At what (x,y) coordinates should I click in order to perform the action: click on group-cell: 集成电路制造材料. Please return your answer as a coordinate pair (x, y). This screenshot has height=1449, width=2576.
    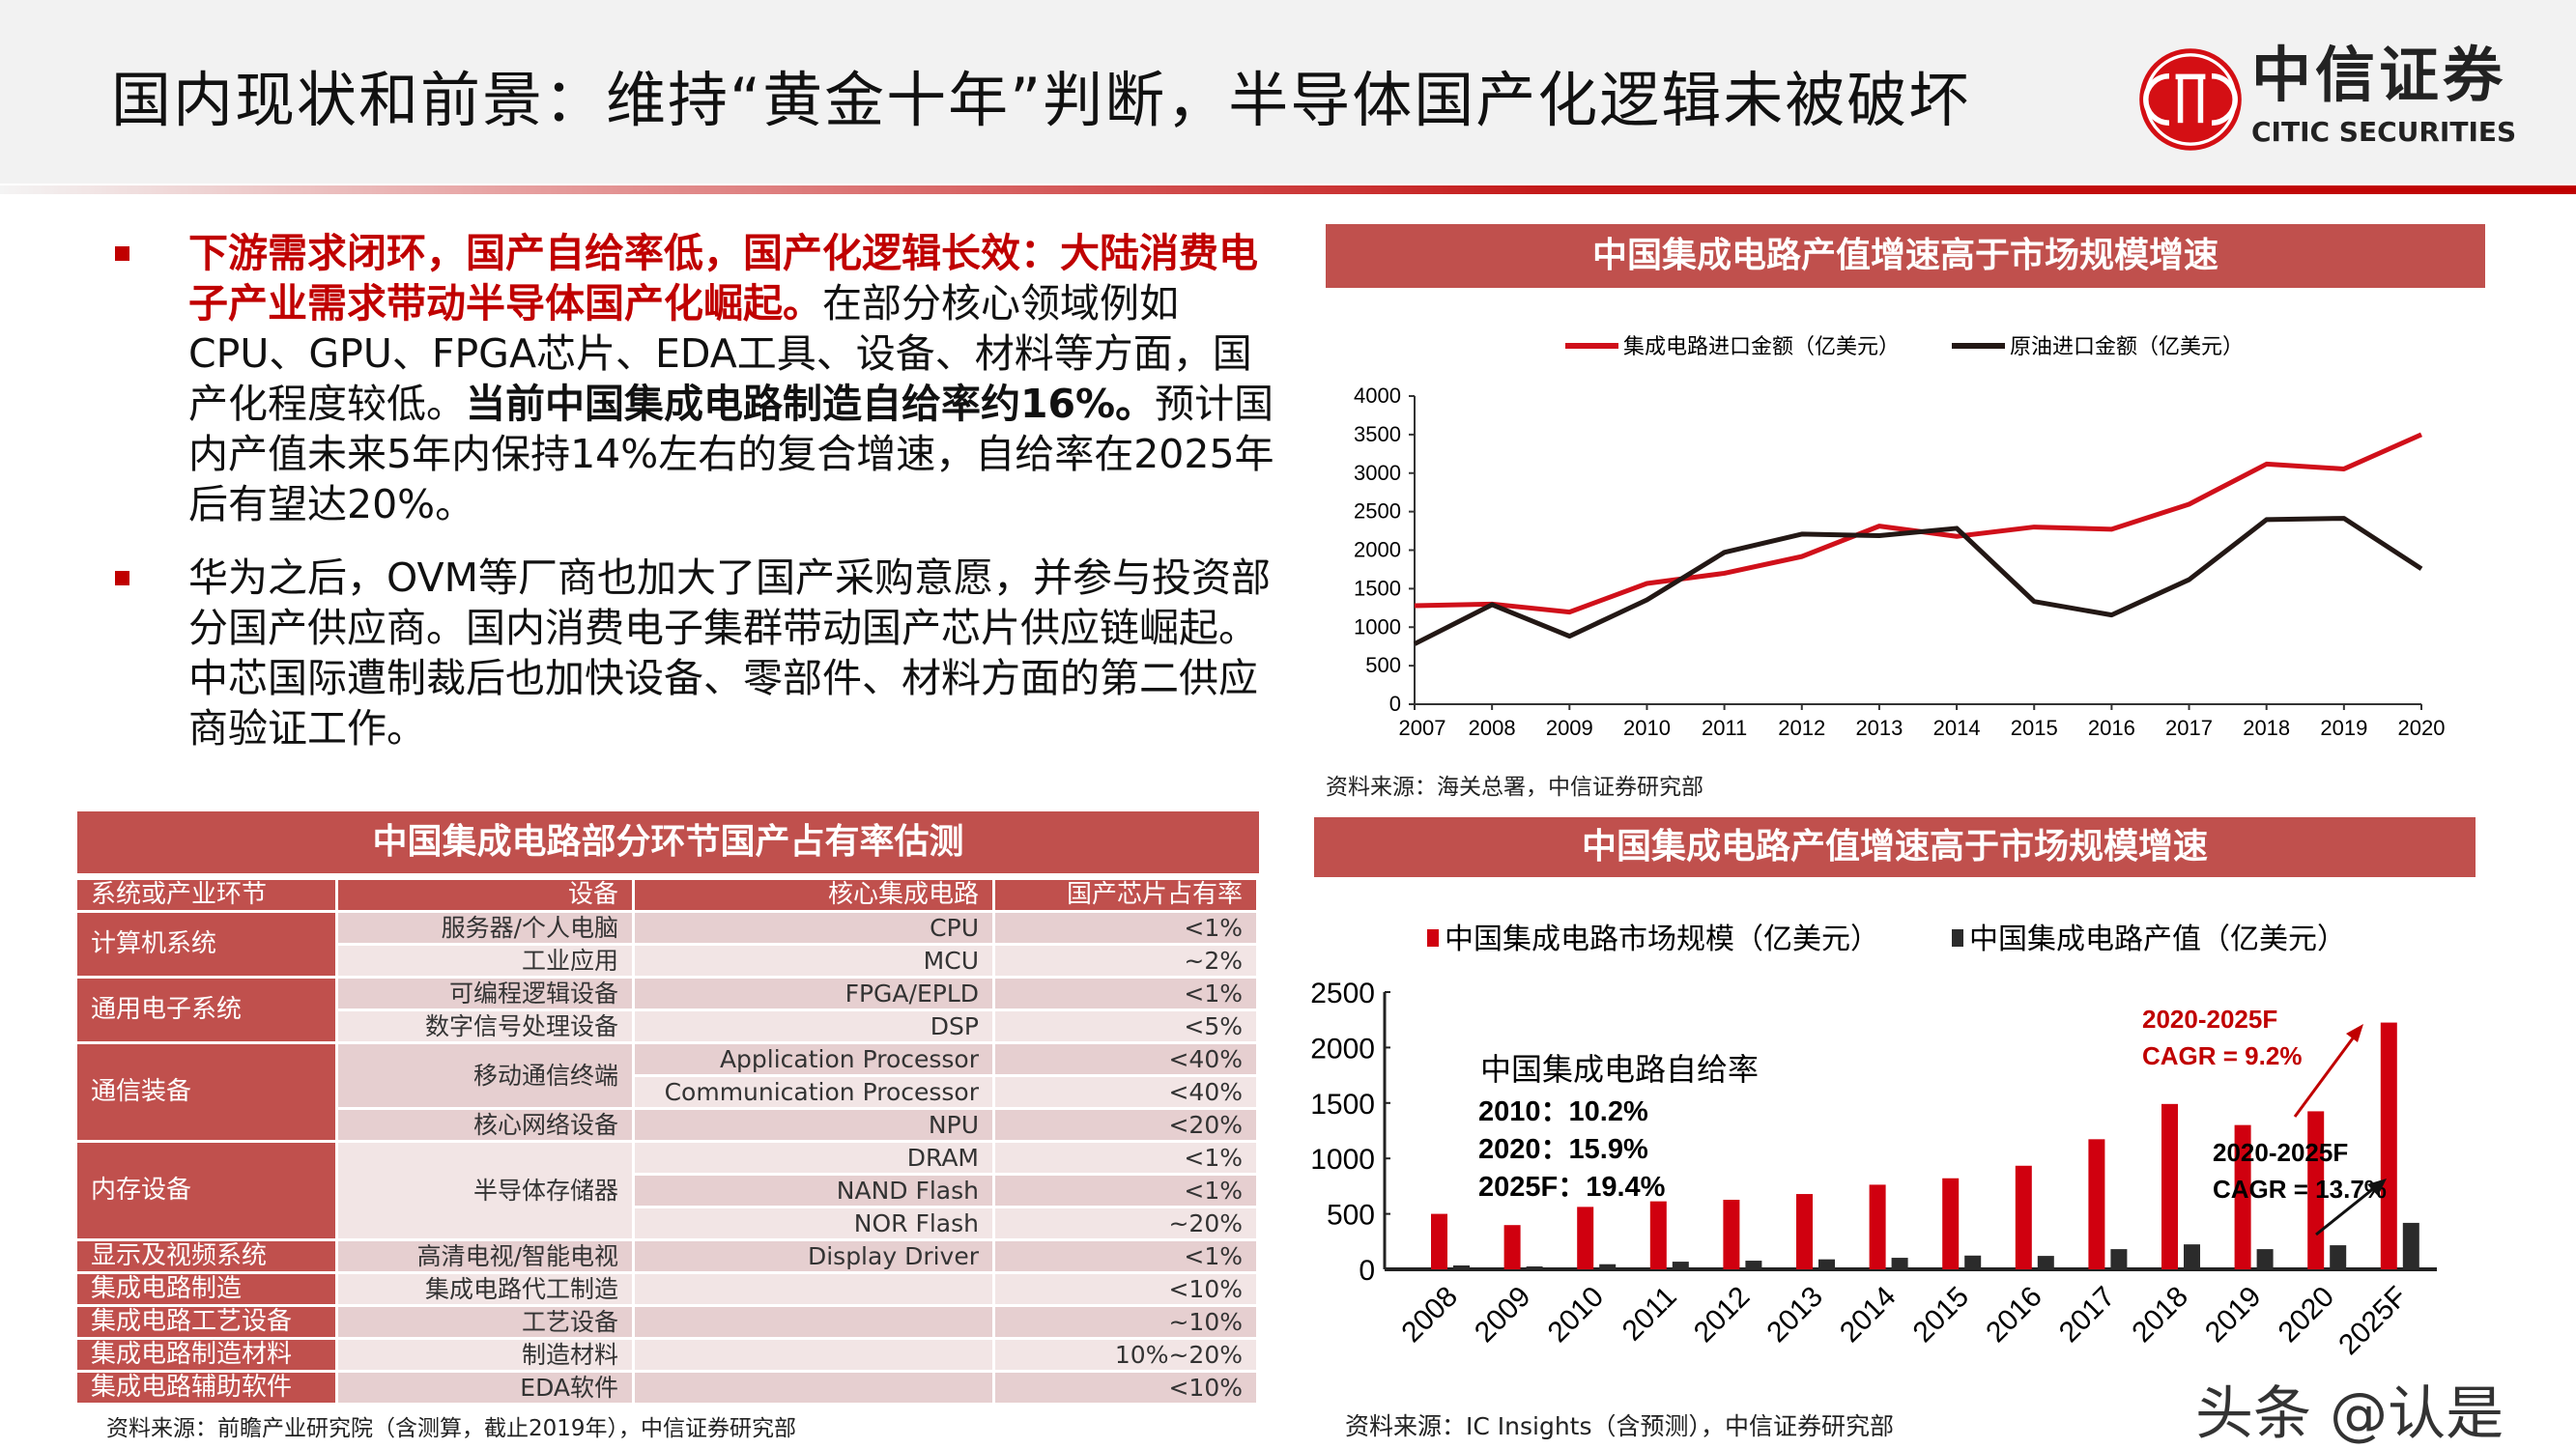
    Looking at the image, I should click on (208, 1355).